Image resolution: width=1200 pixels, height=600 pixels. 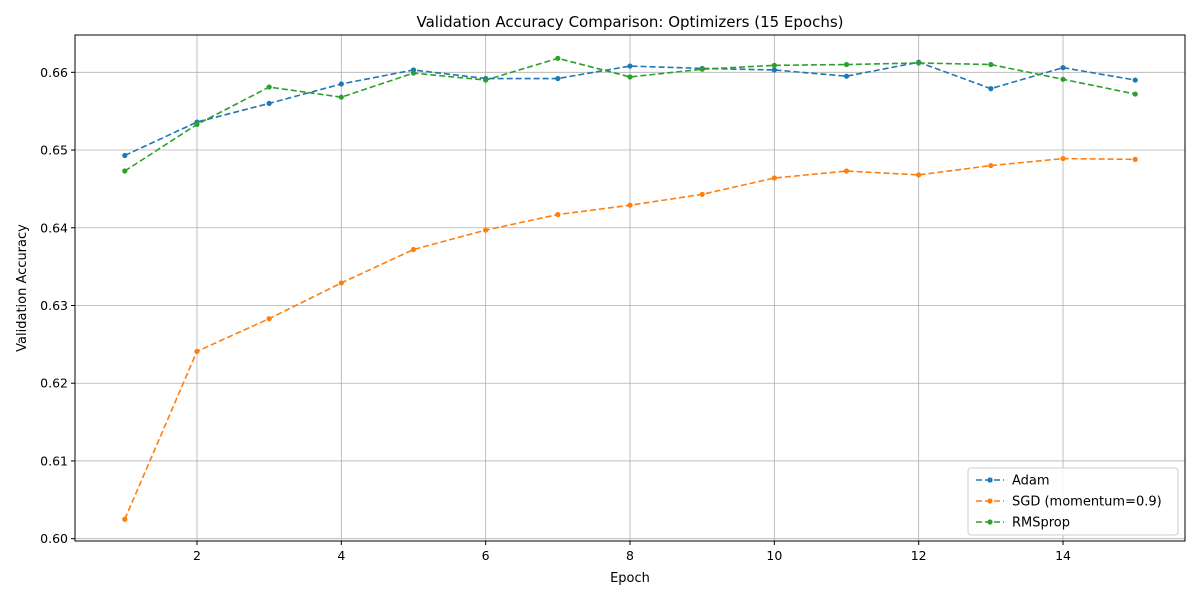 What do you see at coordinates (54, 72) in the screenshot?
I see `y-tick-label: 0.66` at bounding box center [54, 72].